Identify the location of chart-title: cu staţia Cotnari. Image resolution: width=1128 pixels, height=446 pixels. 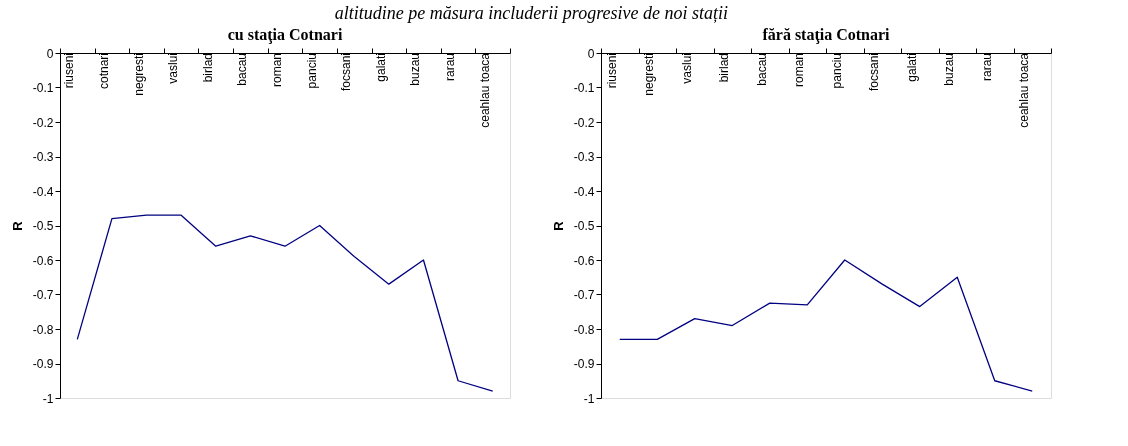
(285, 35).